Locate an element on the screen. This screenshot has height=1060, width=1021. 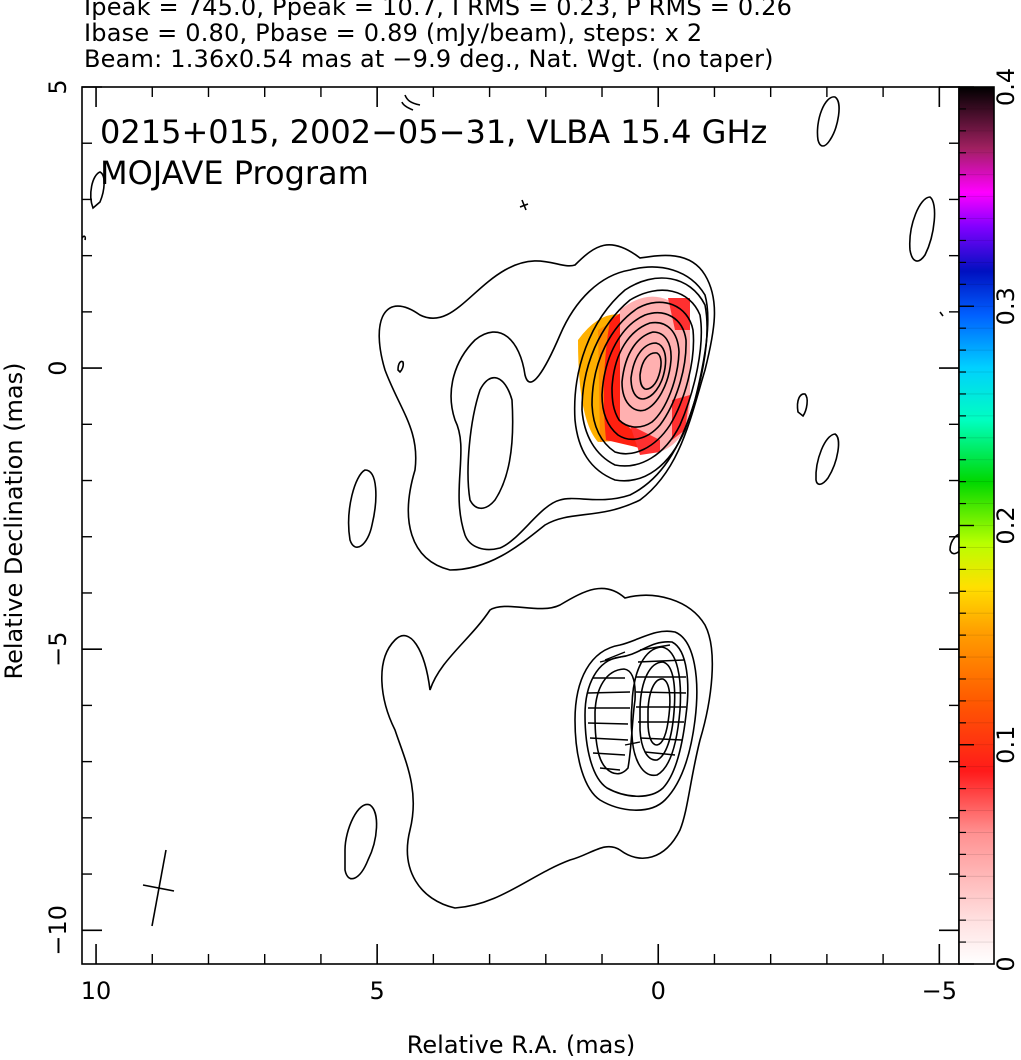
x-tick-label-3: −5 is located at coordinates (939, 991).